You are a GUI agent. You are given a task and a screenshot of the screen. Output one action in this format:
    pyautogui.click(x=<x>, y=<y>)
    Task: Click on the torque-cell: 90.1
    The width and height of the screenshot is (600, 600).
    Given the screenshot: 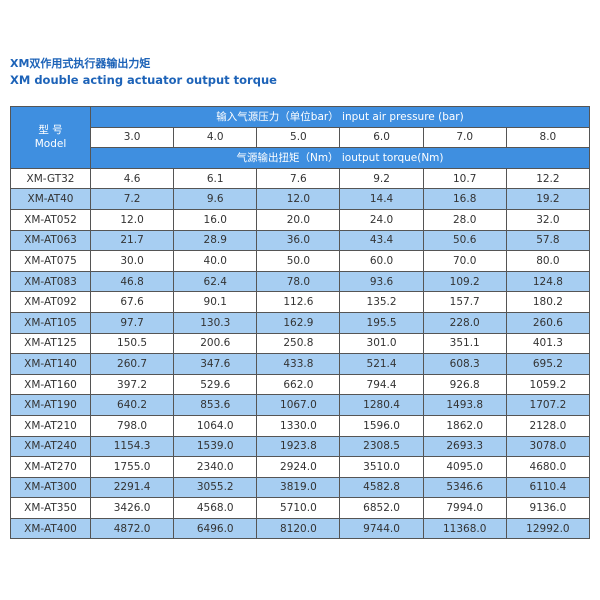 What is the action you would take?
    pyautogui.click(x=215, y=302)
    